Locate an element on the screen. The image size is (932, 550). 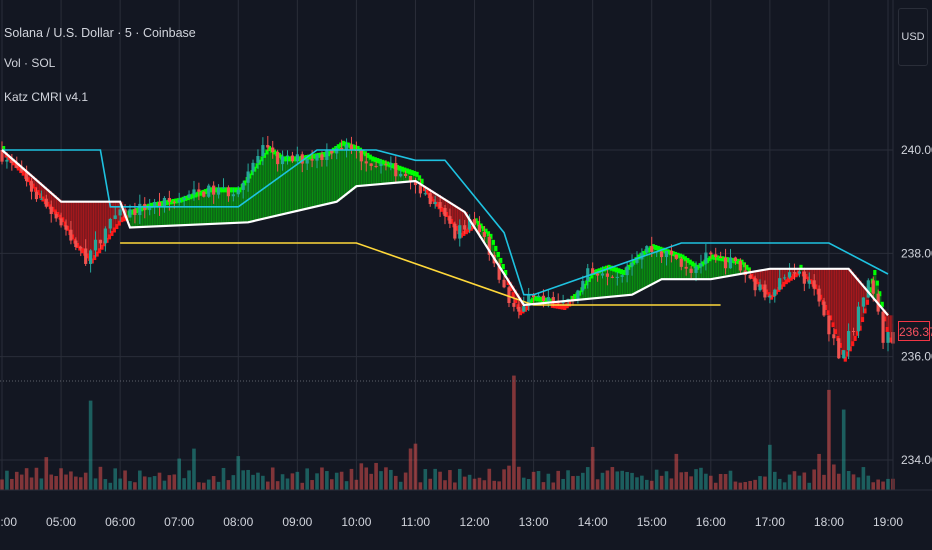
y-tick-label: 238.00 is located at coordinates (916, 253).